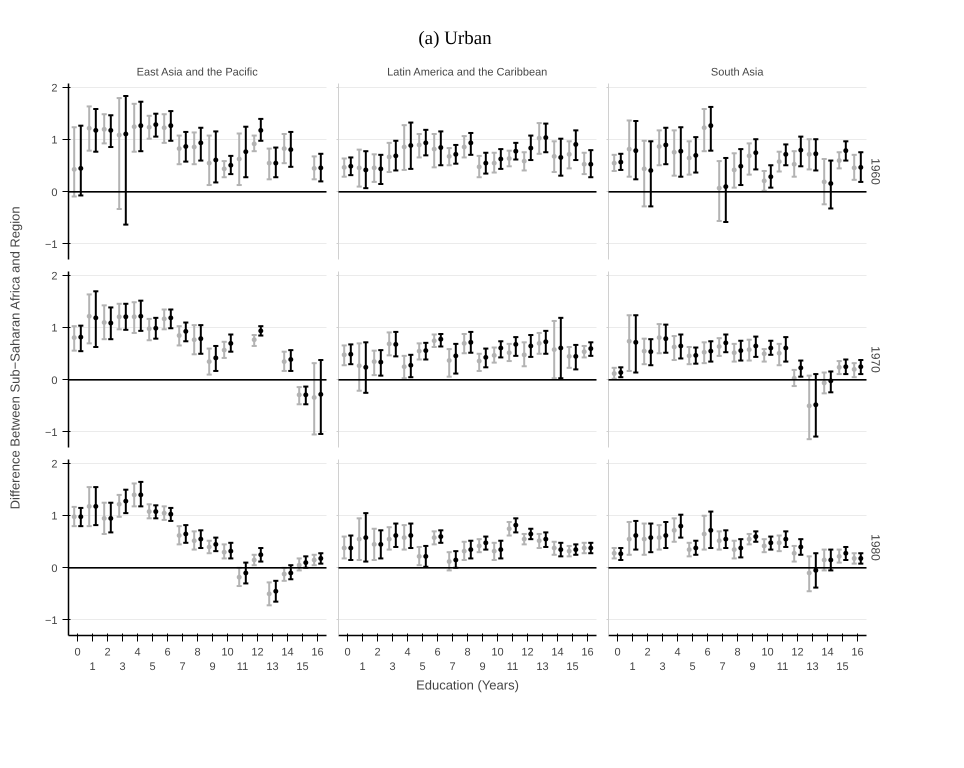 Image resolution: width=964 pixels, height=768 pixels. I want to click on x-axis-title: Education (Years), so click(467, 685).